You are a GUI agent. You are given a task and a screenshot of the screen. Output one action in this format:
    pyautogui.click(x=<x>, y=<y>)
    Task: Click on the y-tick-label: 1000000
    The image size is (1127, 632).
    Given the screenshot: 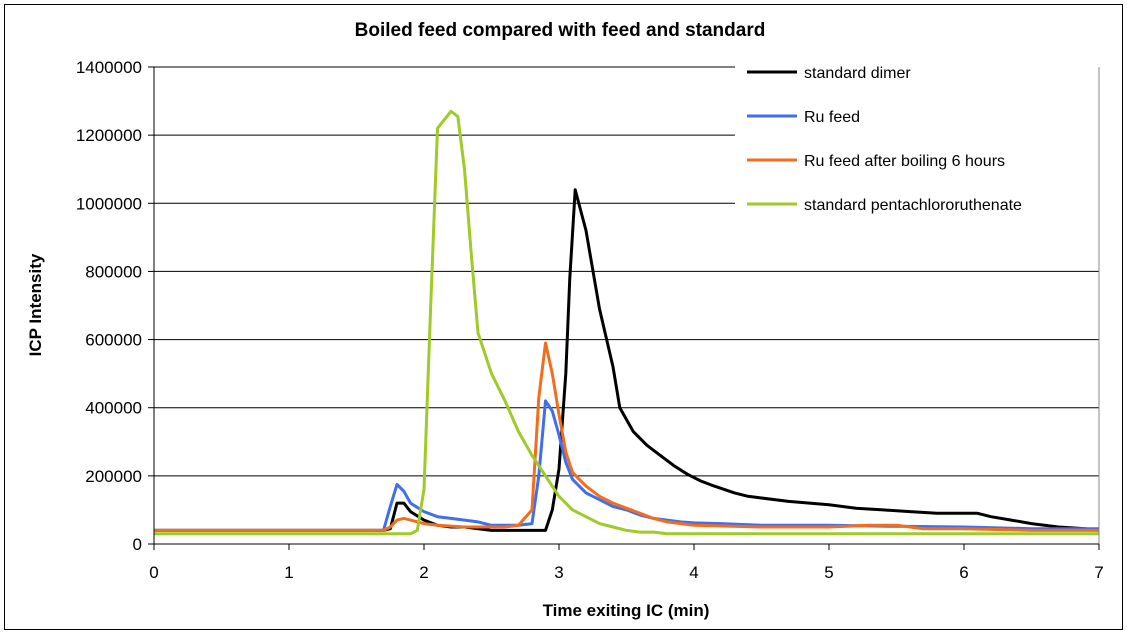 What is the action you would take?
    pyautogui.click(x=109, y=203)
    